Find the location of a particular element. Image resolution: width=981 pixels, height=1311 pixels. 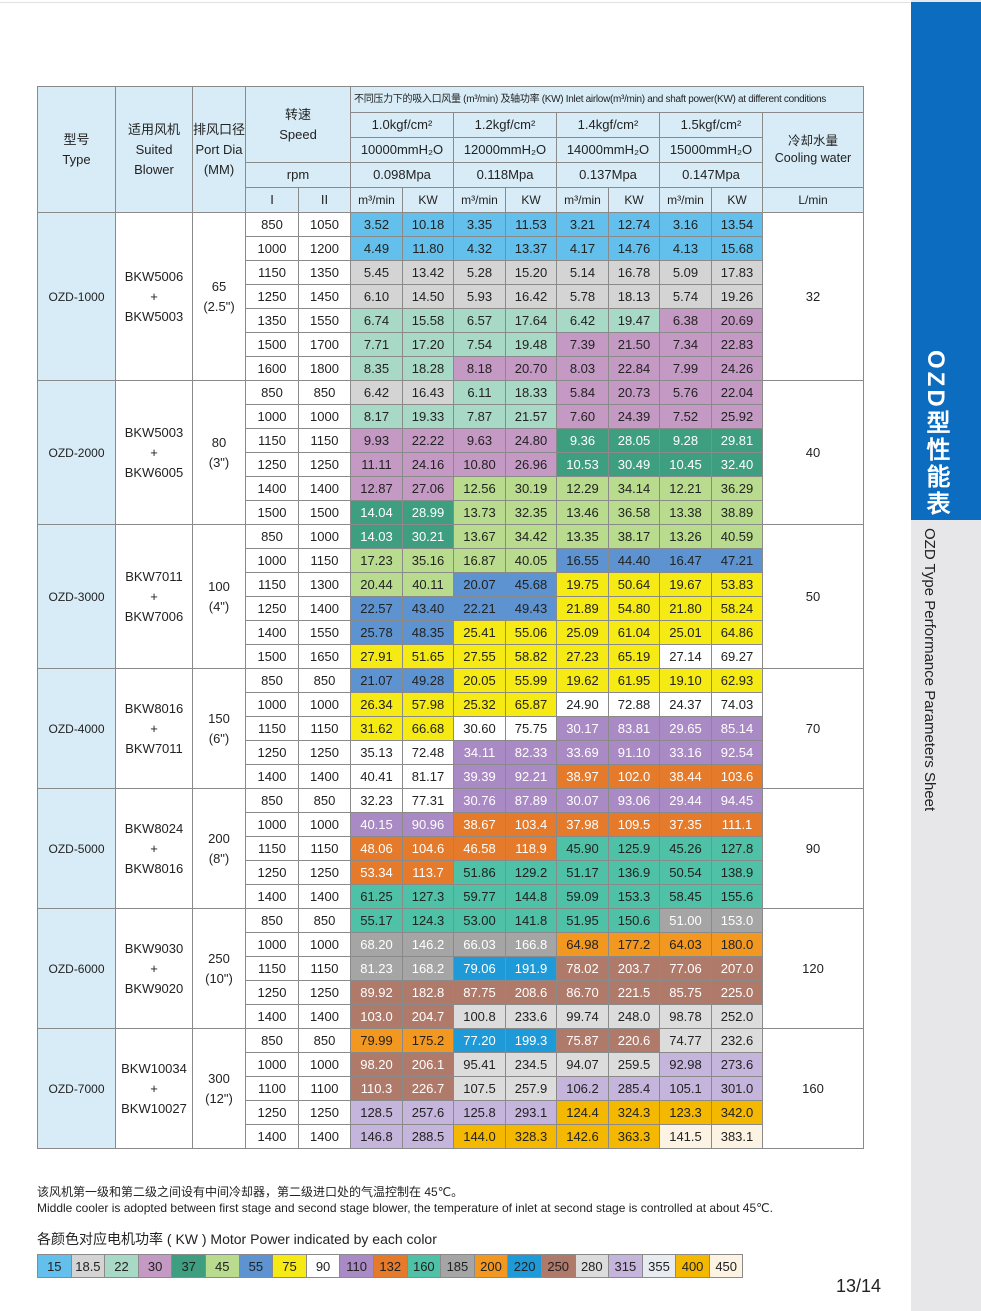

power-value: 87.89 is located at coordinates (531, 800).